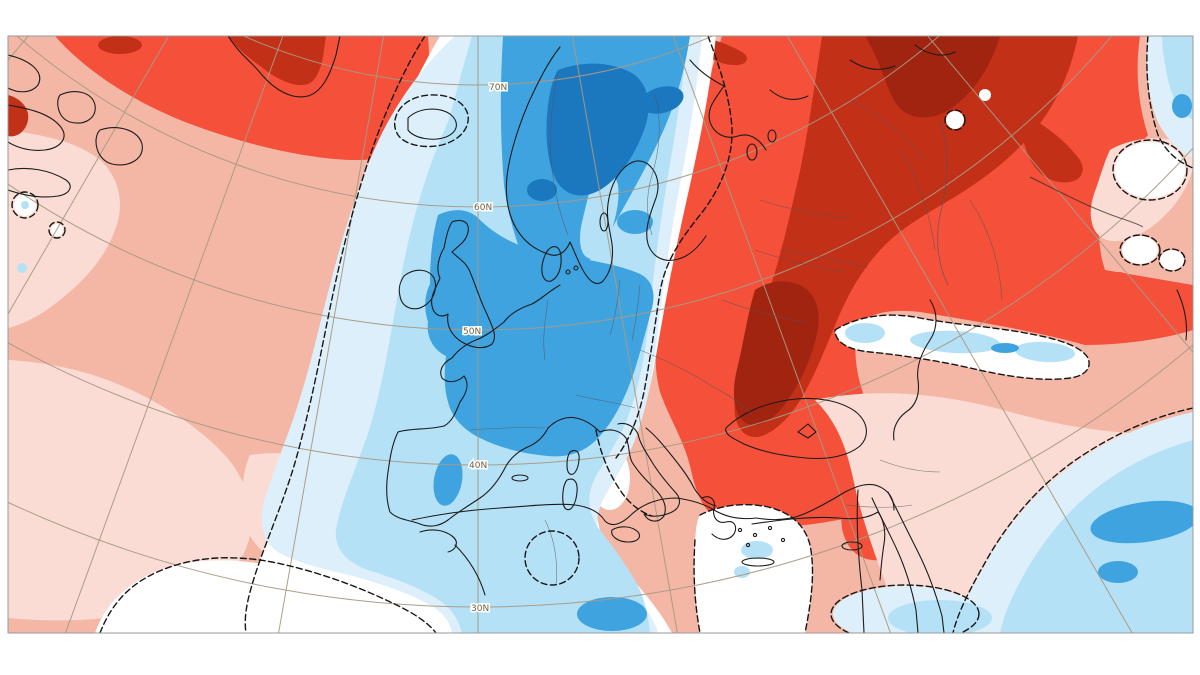 The height and width of the screenshot is (675, 1200). I want to click on cool-speck-atlantic, so click(22, 268).